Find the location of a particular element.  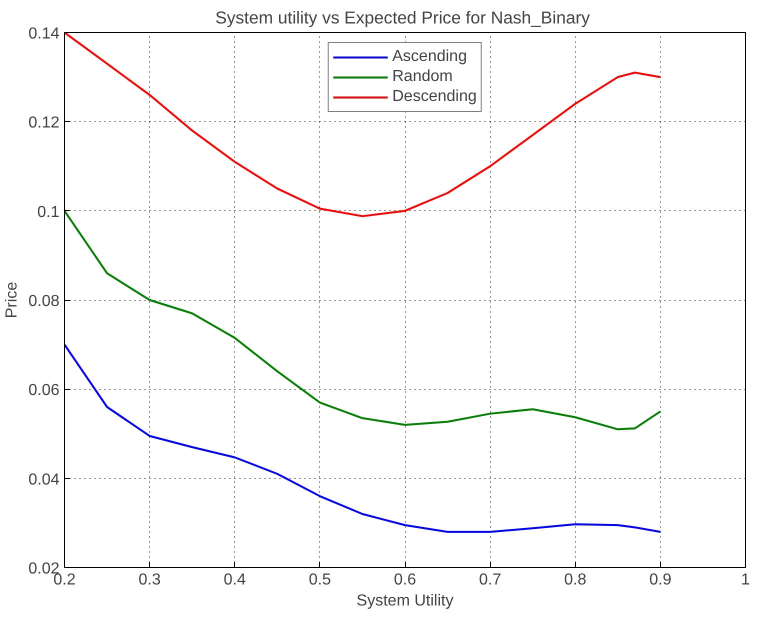

x-tick-label: 0.5 is located at coordinates (320, 580).